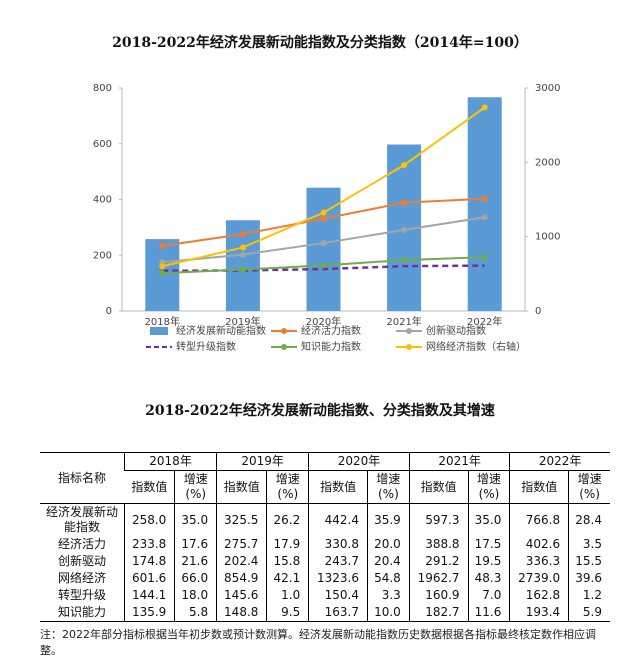 The image size is (640, 672). Describe the element at coordinates (221, 330) in the screenshot. I see `legend-label: 经济发展新动能指数` at that location.